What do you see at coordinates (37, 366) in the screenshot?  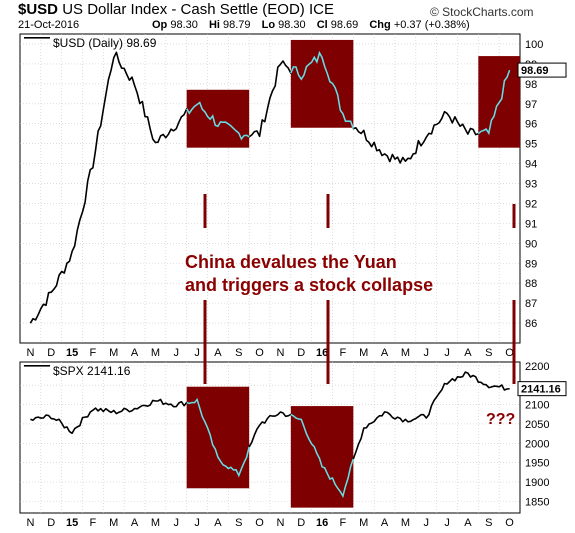 I see `spx-legend-swatch` at bounding box center [37, 366].